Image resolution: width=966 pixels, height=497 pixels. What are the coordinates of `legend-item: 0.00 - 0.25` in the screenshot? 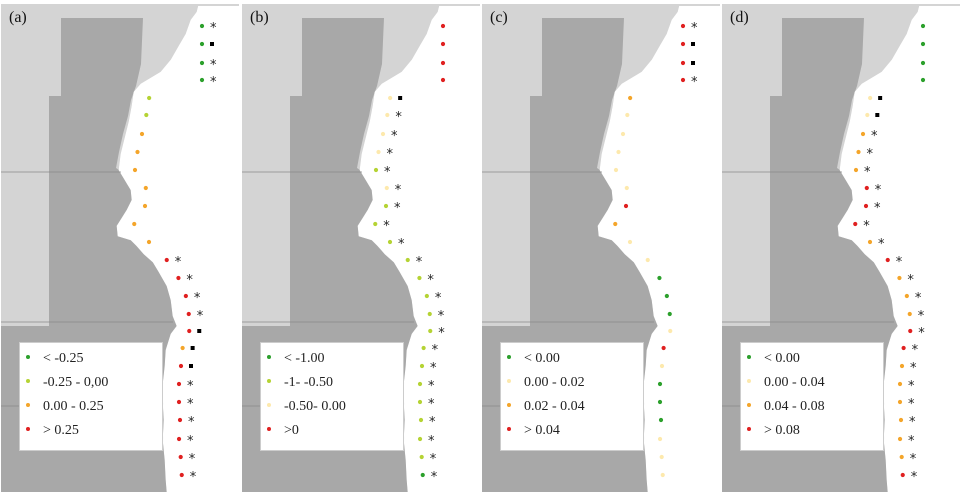 It's located at (65, 407).